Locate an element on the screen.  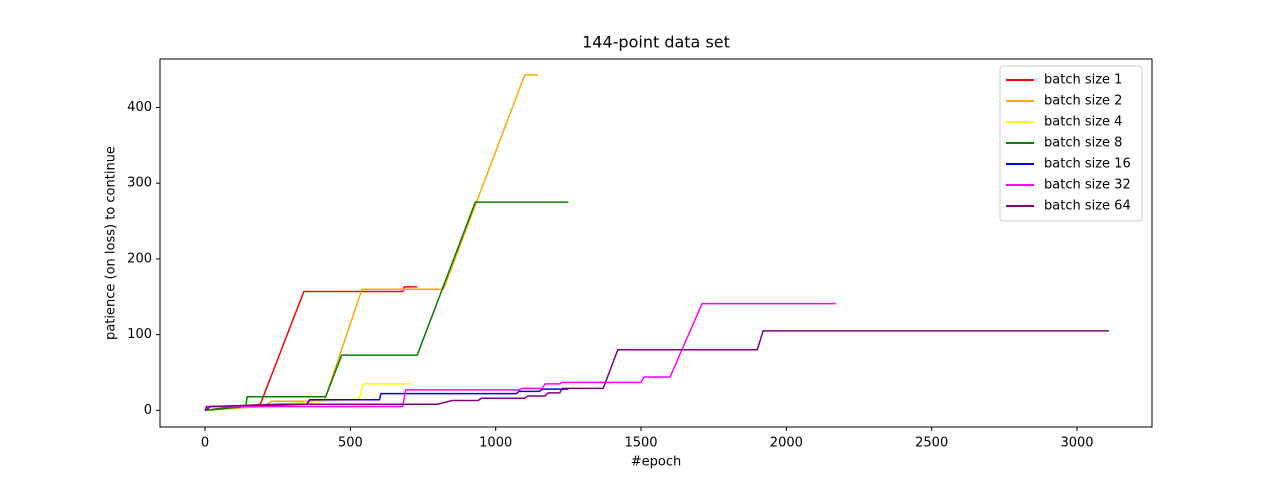
legend-label: batch size 2 is located at coordinates (1083, 101).